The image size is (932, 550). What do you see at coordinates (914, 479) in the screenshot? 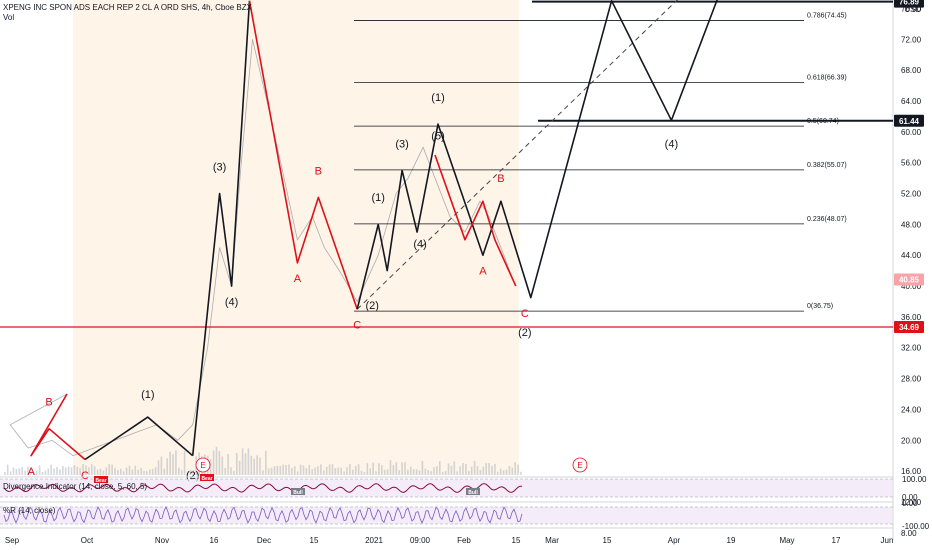
I see `divergence-axis-label: 100.00` at bounding box center [914, 479].